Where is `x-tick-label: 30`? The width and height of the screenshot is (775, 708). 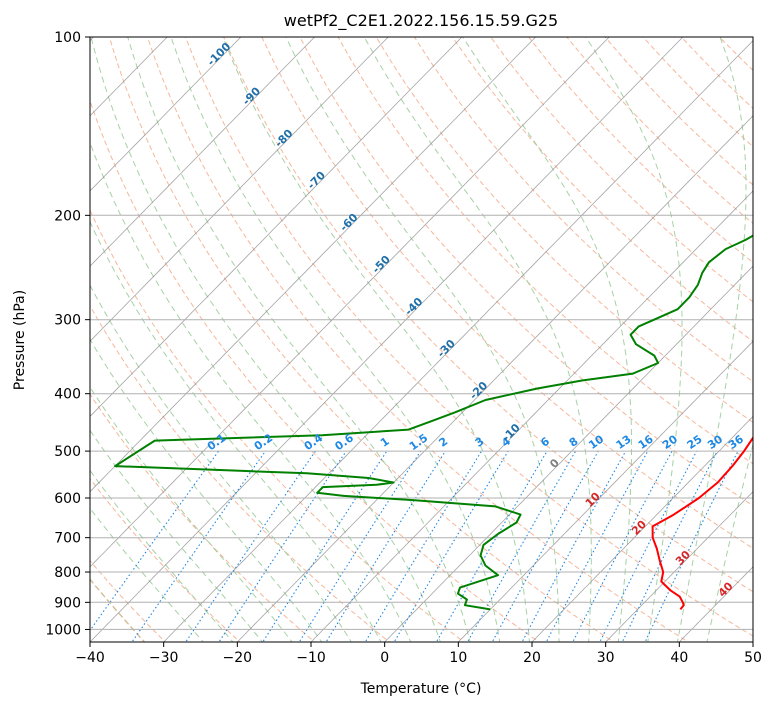
x-tick-label: 30 is located at coordinates (606, 658).